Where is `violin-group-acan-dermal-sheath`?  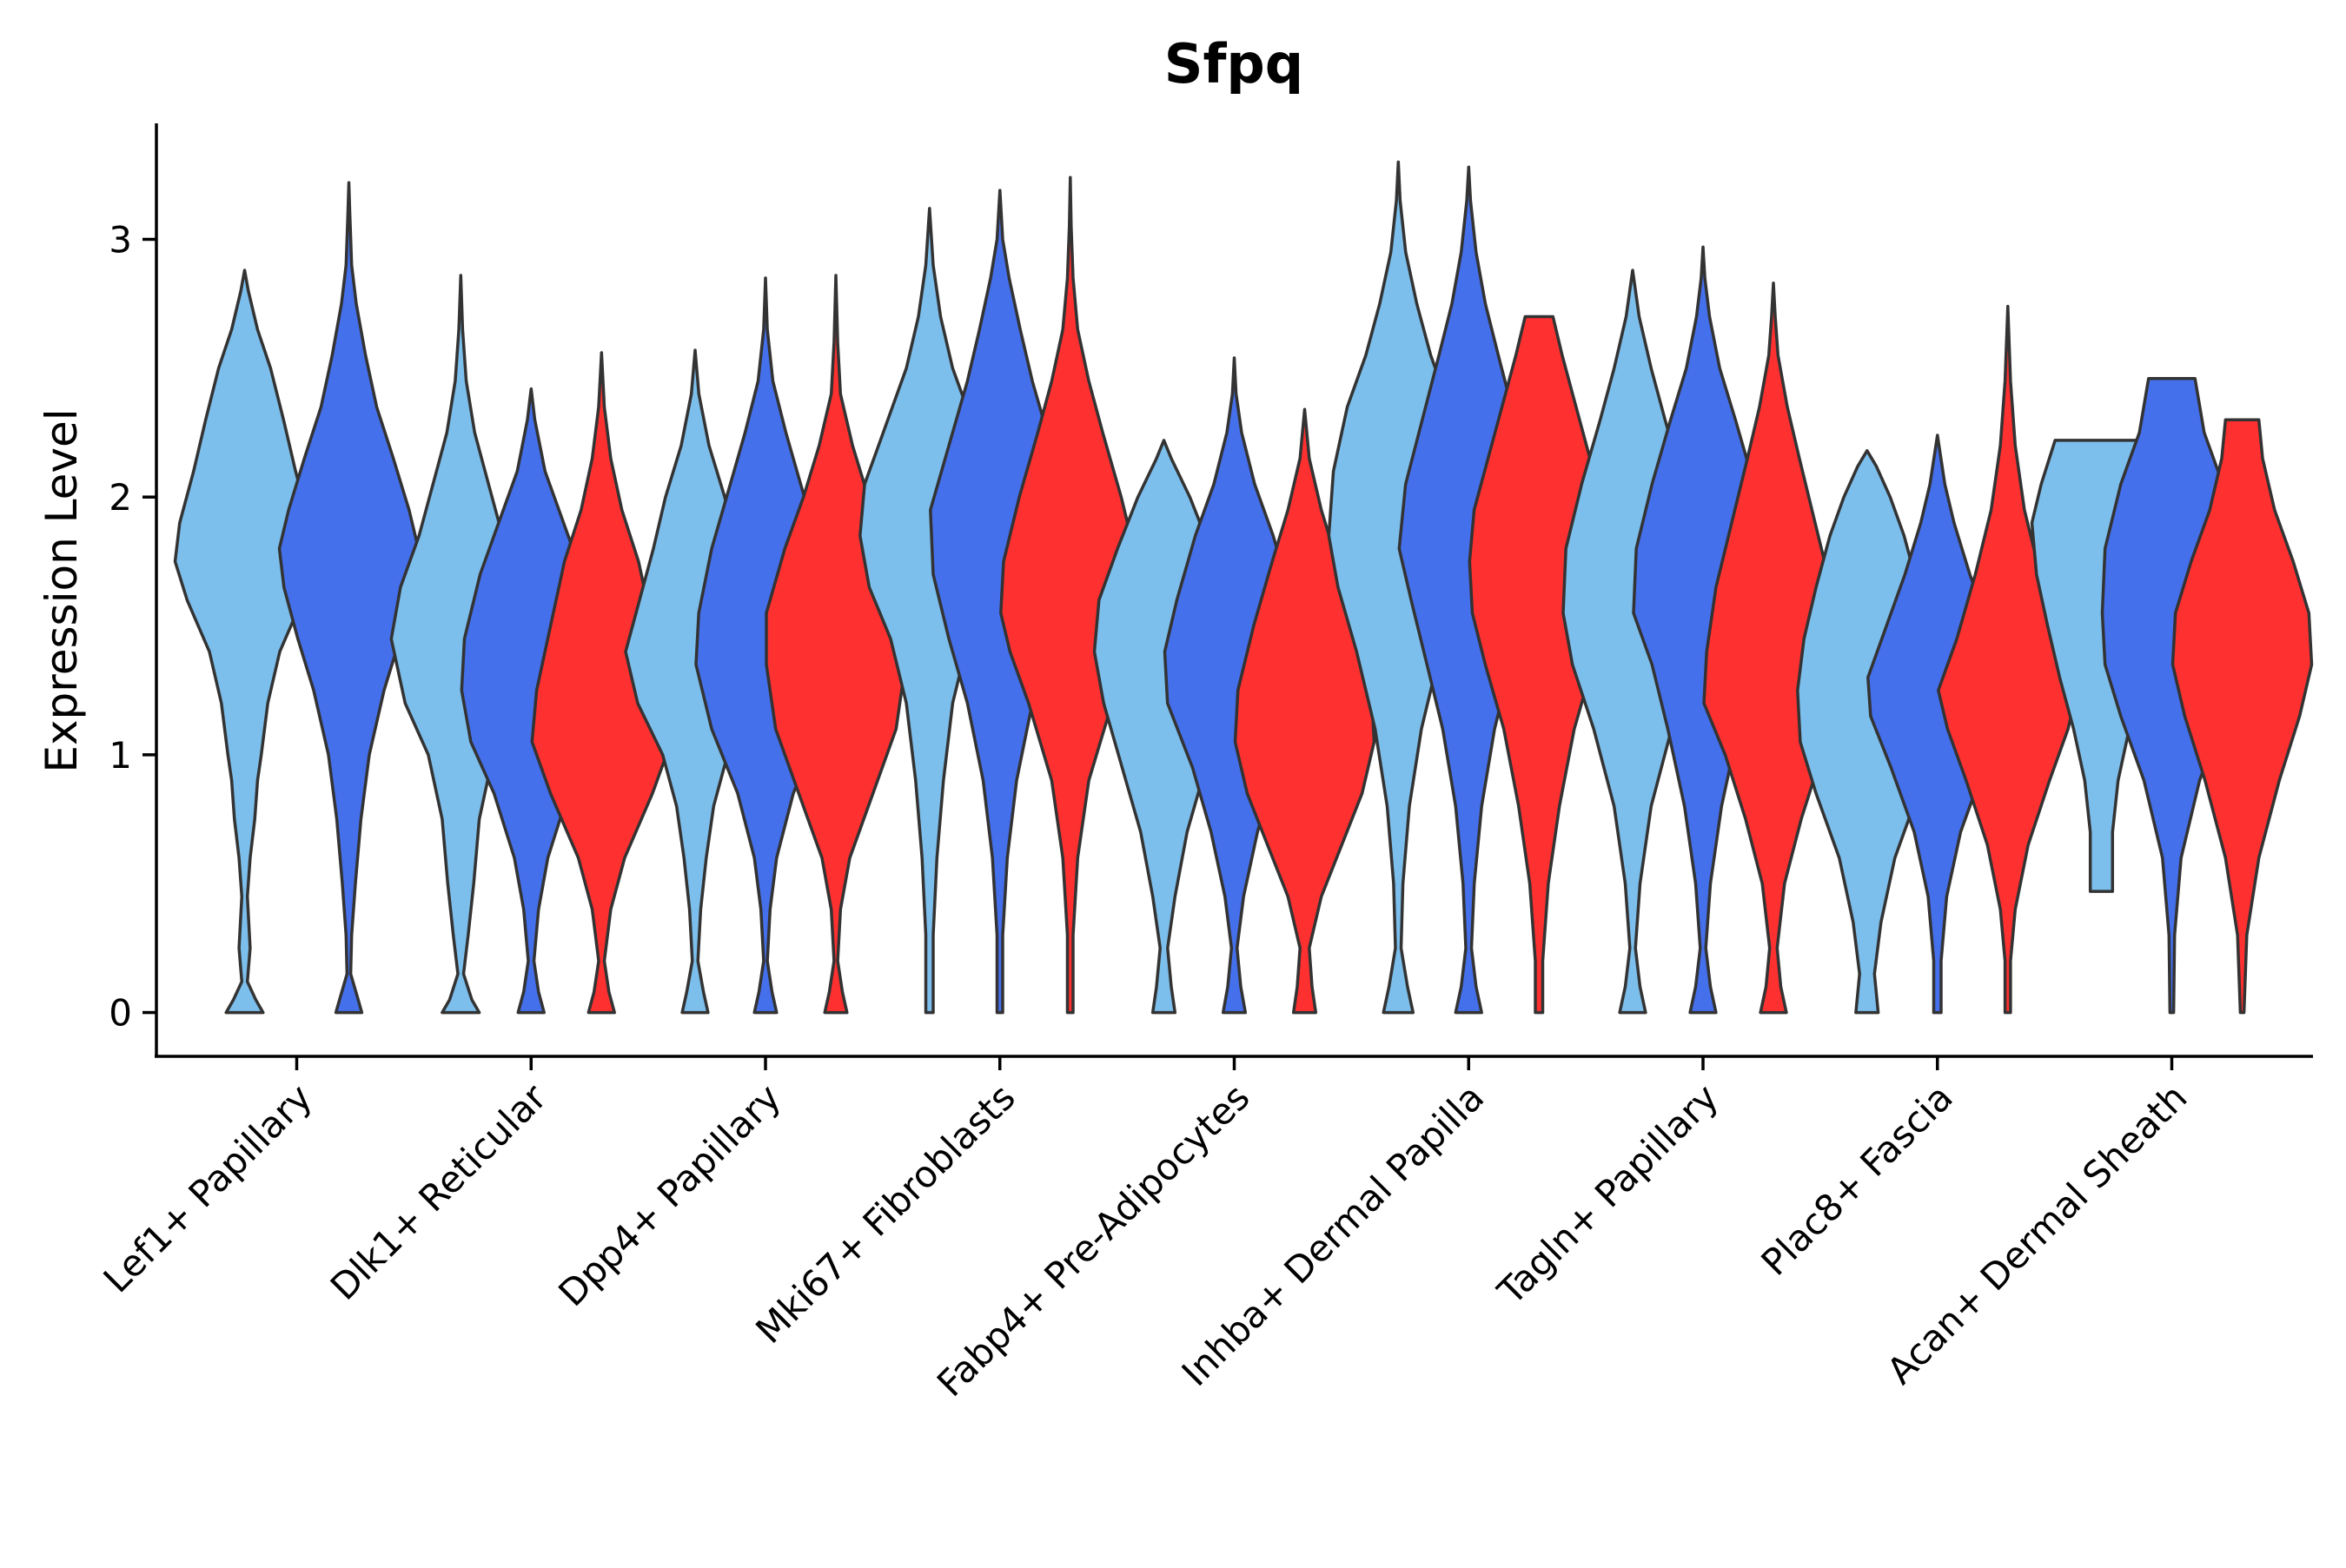 violin-group-acan-dermal-sheath is located at coordinates (2172, 695).